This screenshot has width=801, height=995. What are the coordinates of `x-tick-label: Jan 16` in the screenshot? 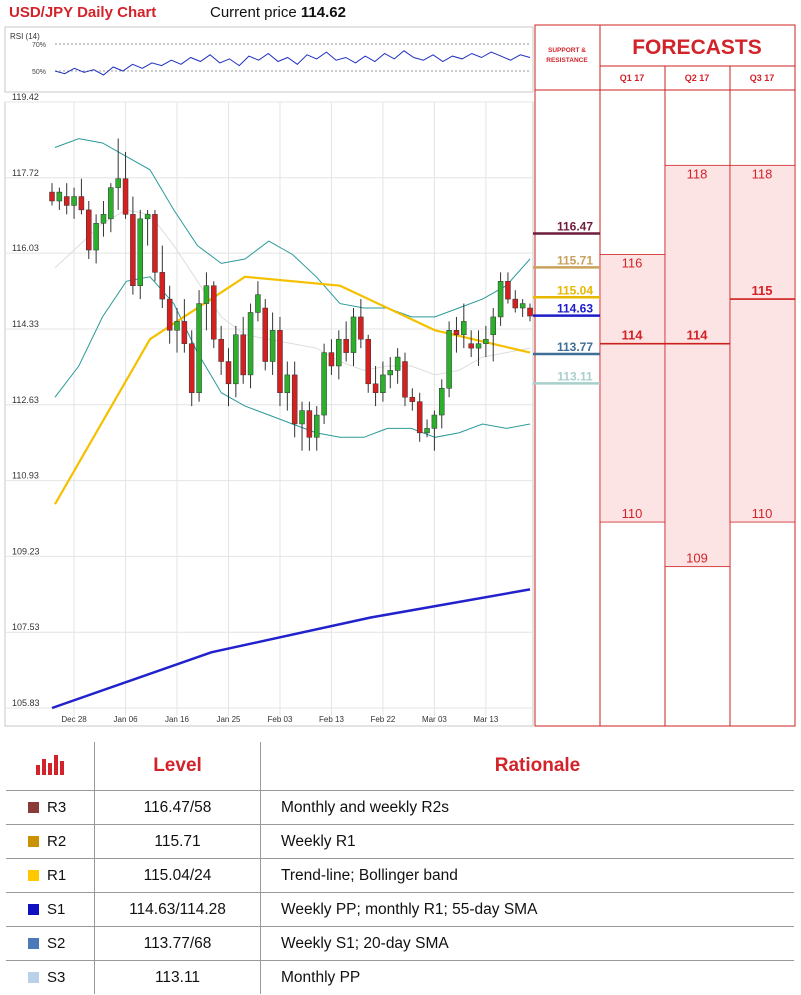 It's located at (177, 719).